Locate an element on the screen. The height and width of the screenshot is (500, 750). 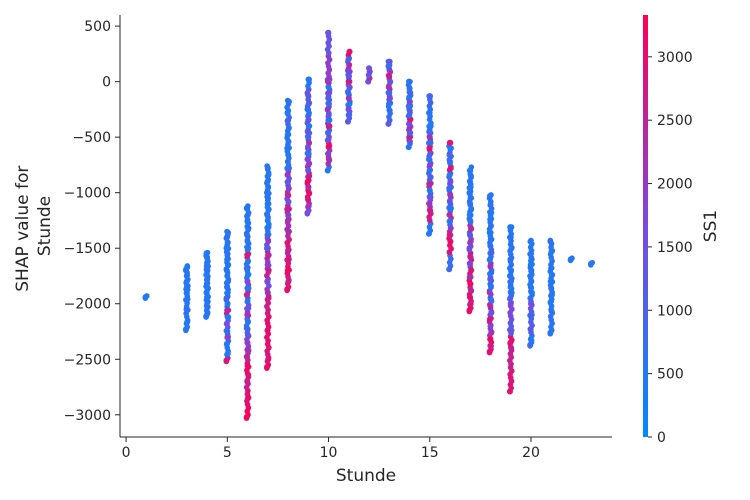
y-tick-label: −1000 is located at coordinates (87, 194).